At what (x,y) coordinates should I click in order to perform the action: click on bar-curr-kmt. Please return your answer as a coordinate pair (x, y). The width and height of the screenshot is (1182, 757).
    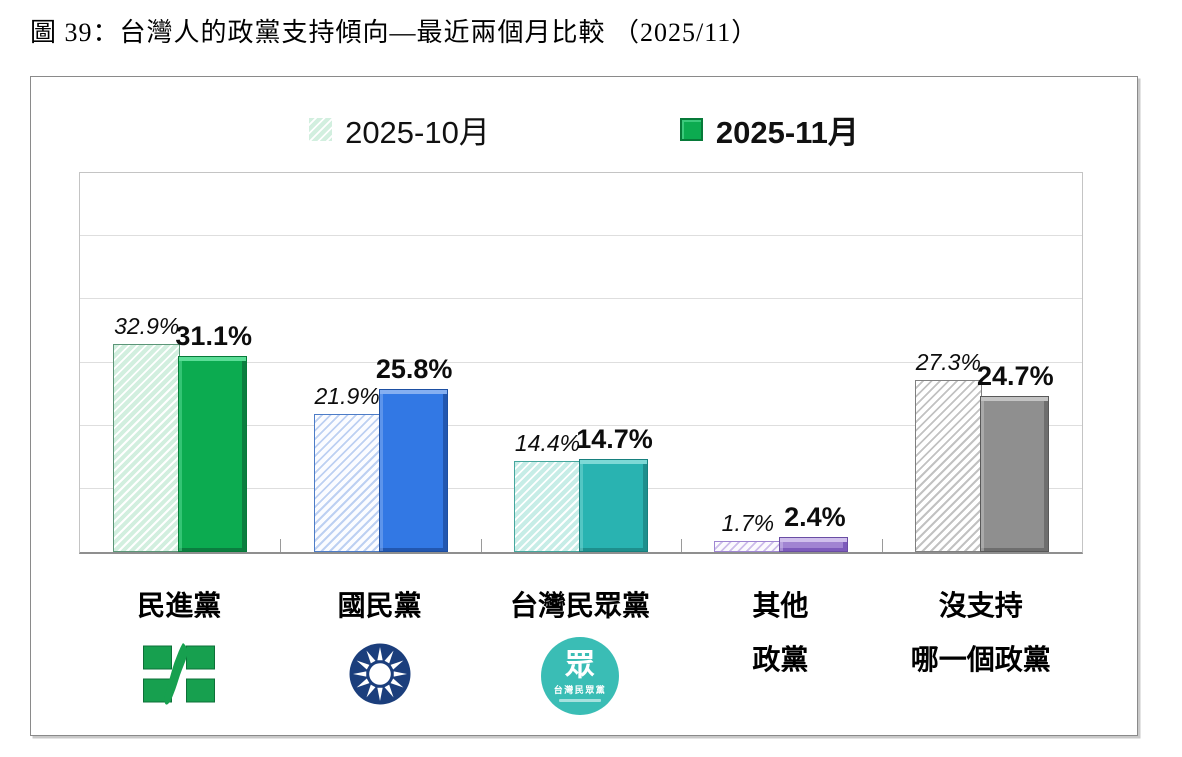
    Looking at the image, I should click on (413, 470).